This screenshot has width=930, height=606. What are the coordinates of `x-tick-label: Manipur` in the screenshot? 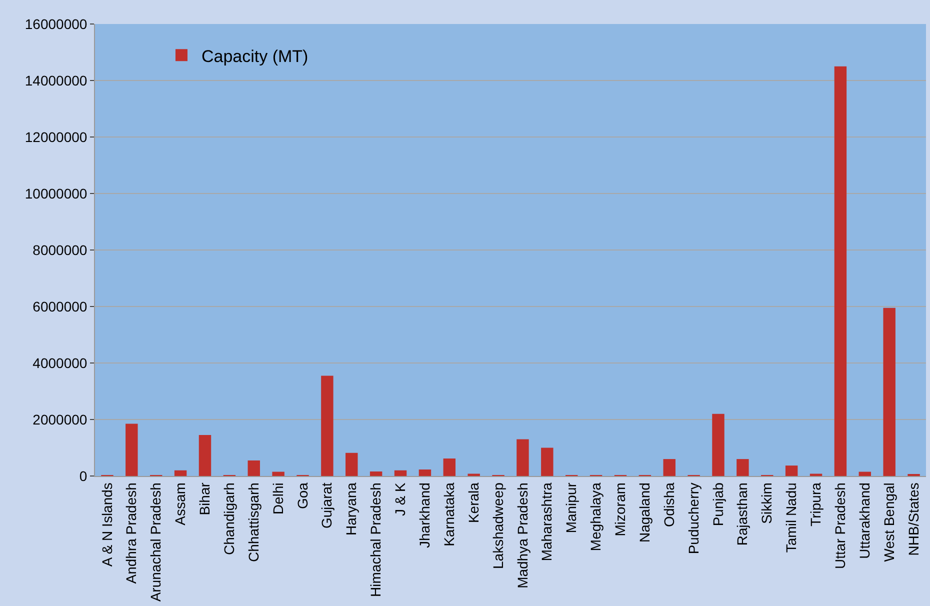 It's located at (571, 508).